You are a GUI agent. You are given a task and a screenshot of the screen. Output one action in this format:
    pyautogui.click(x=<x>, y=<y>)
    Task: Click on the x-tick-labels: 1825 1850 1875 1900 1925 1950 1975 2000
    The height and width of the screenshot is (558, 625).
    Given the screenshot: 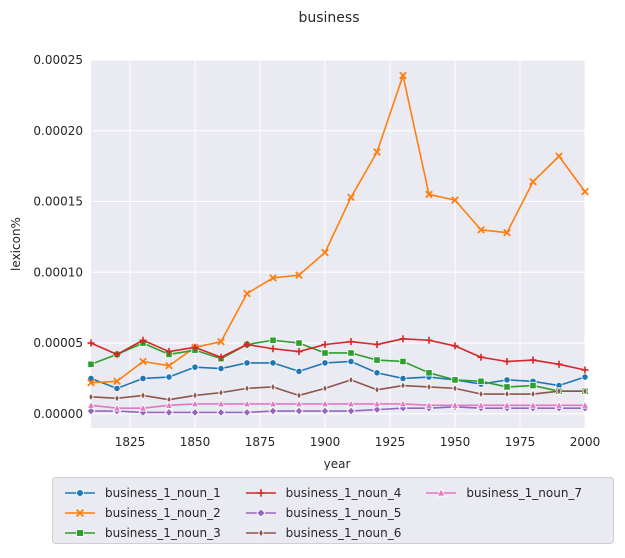 What is the action you would take?
    pyautogui.click(x=358, y=442)
    